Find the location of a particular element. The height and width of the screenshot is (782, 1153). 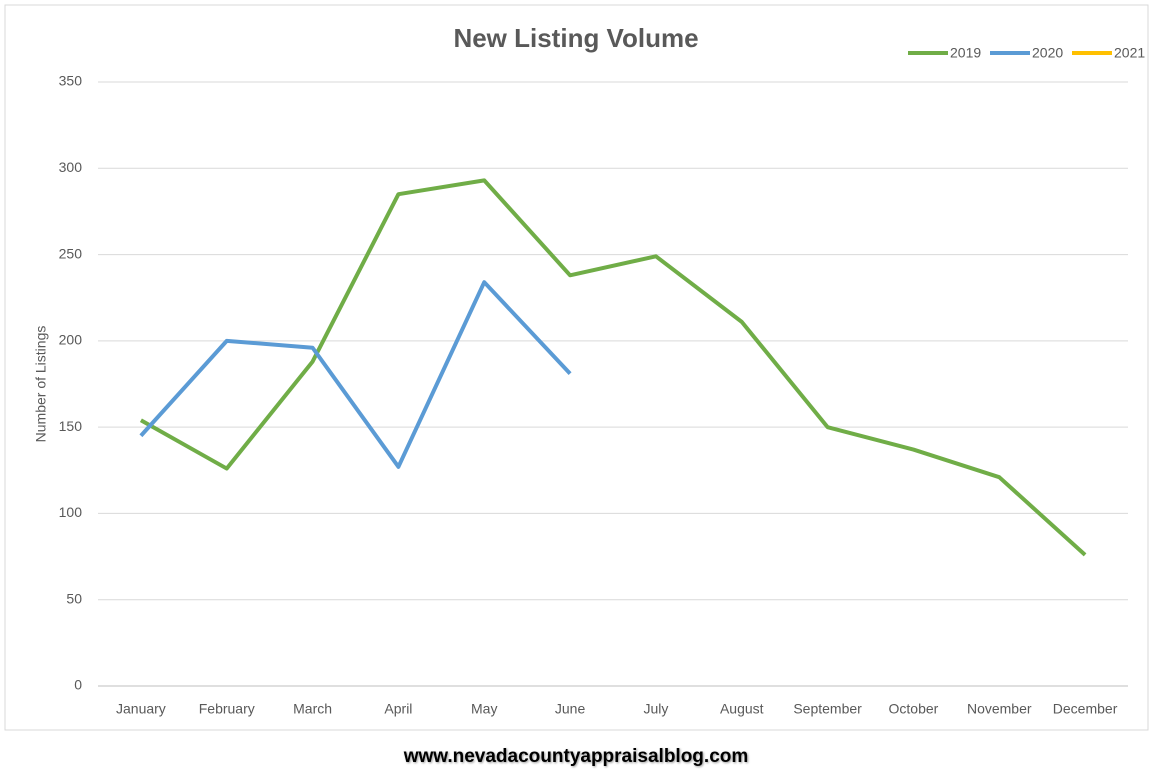

series-line is located at coordinates (355, 374).